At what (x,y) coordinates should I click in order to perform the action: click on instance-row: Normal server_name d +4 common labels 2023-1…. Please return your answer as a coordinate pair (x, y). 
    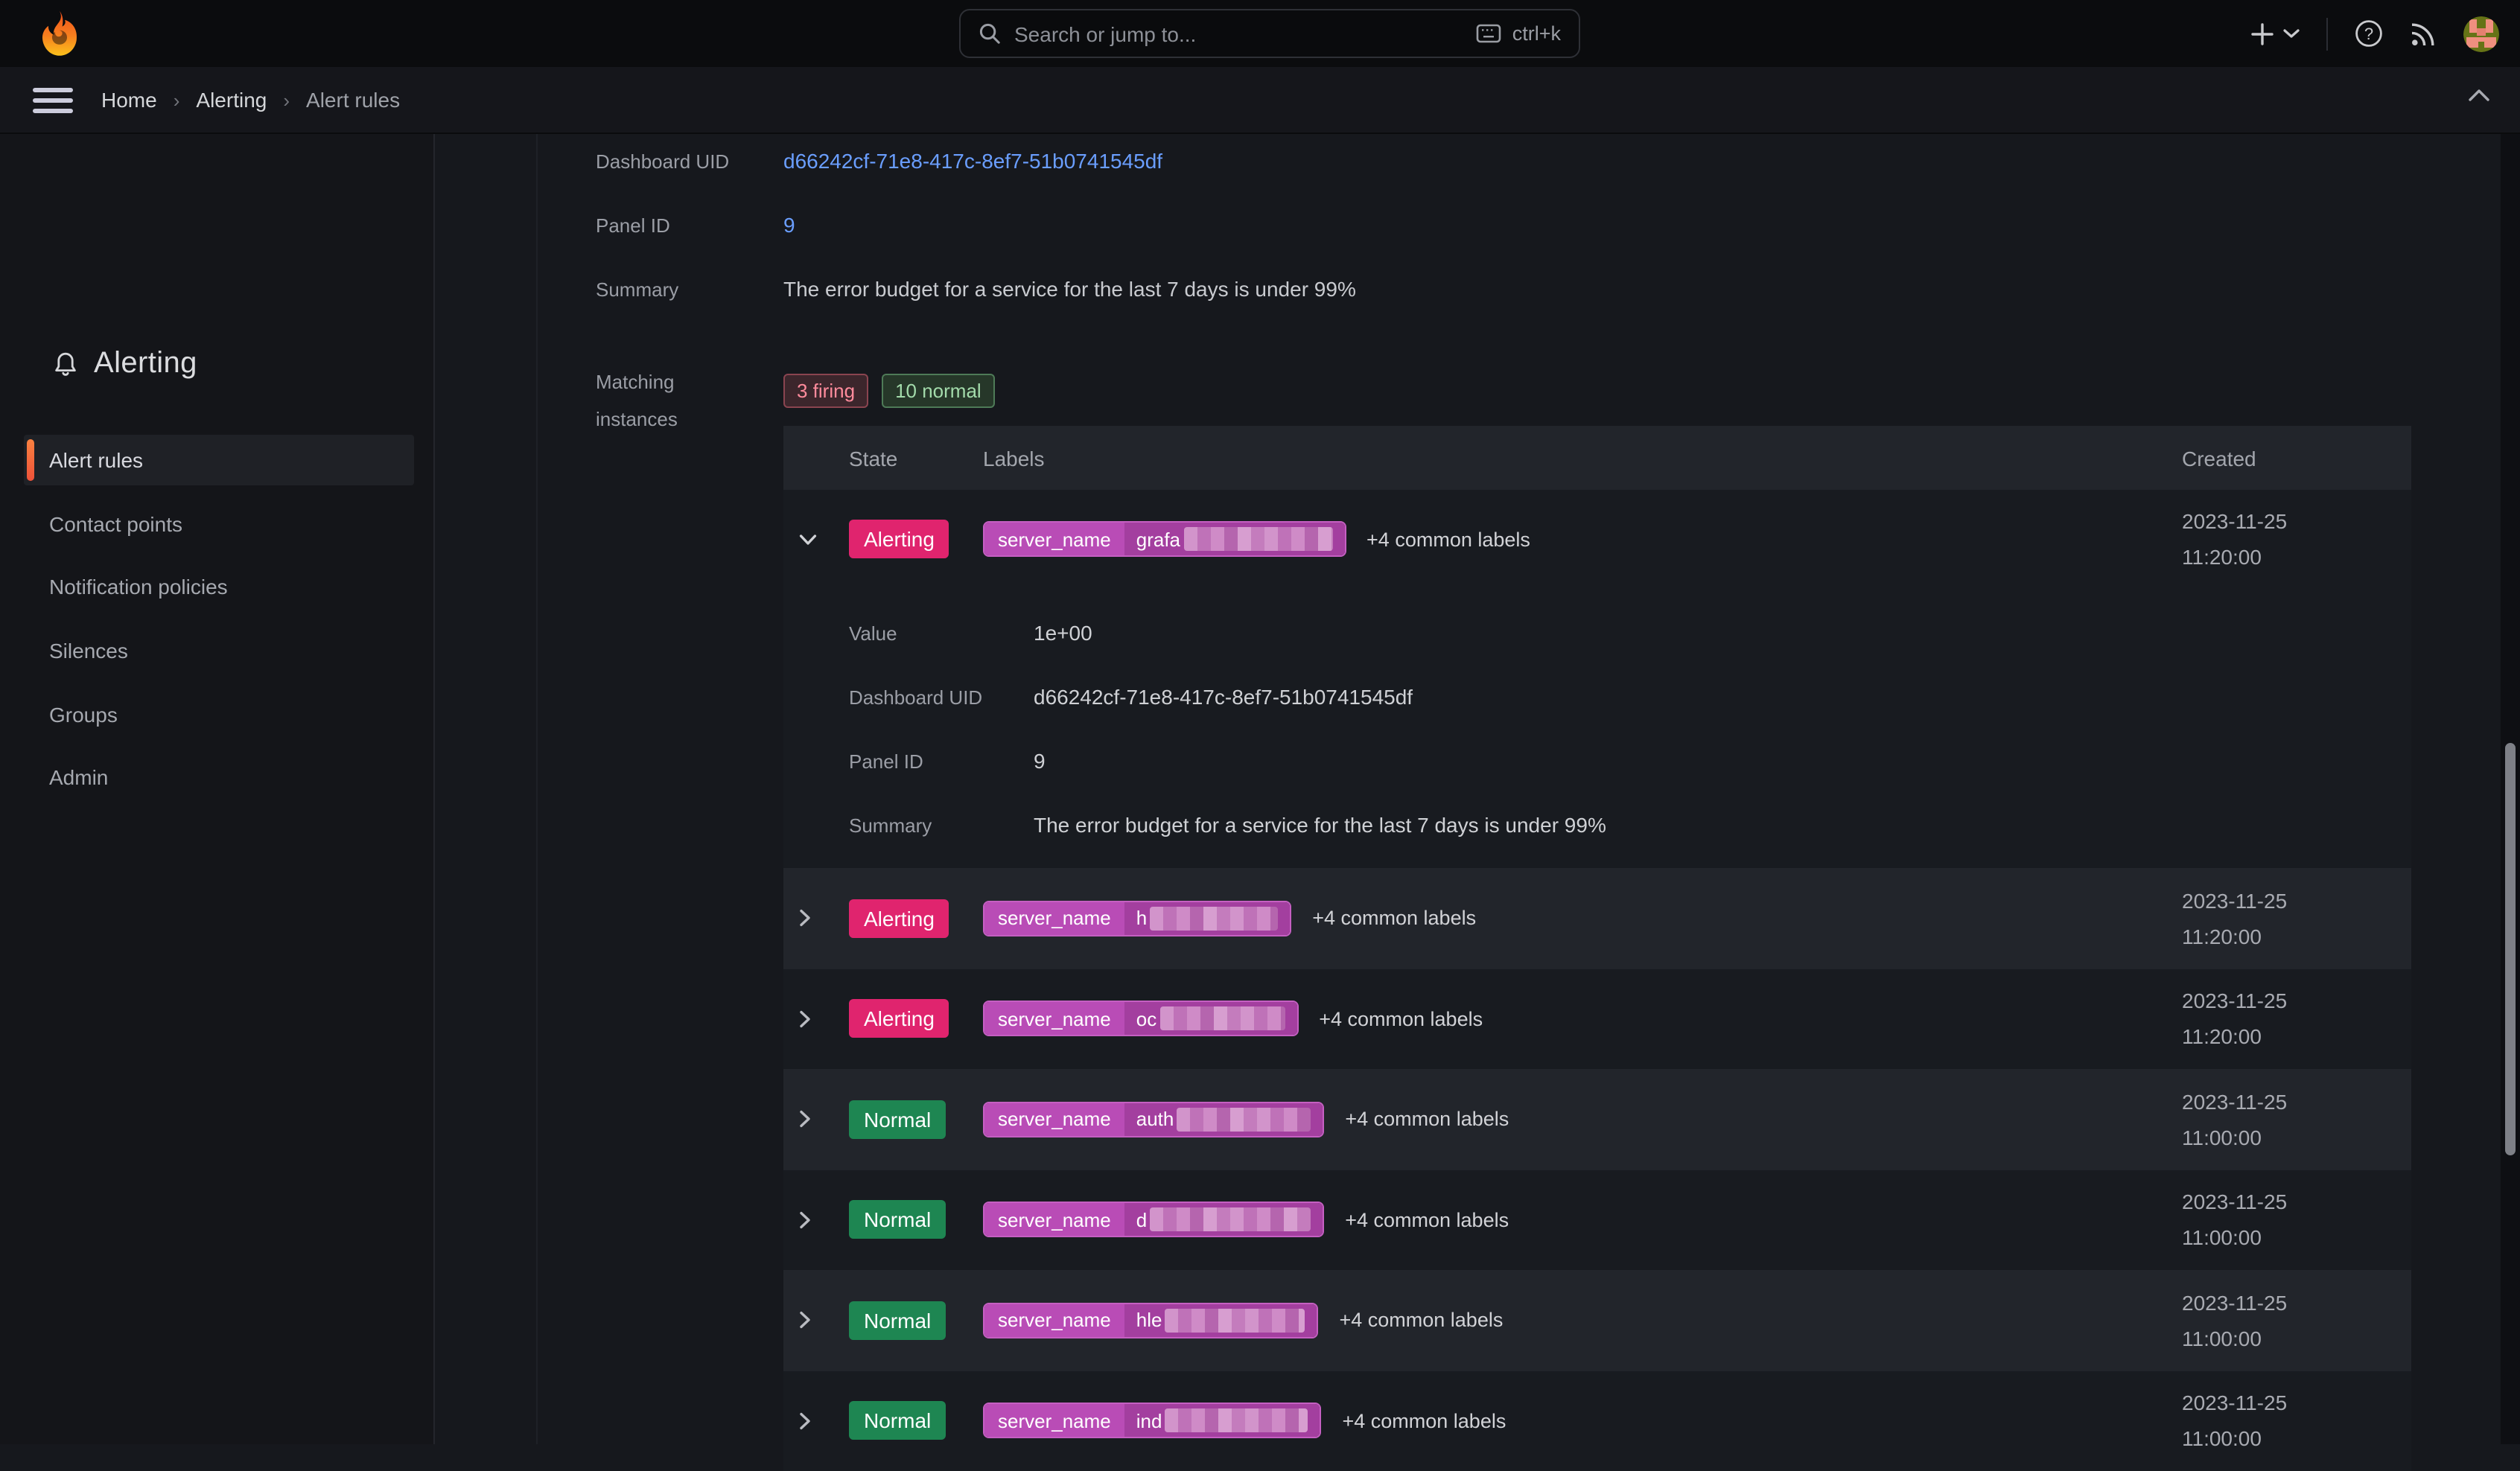
    Looking at the image, I should click on (1597, 1220).